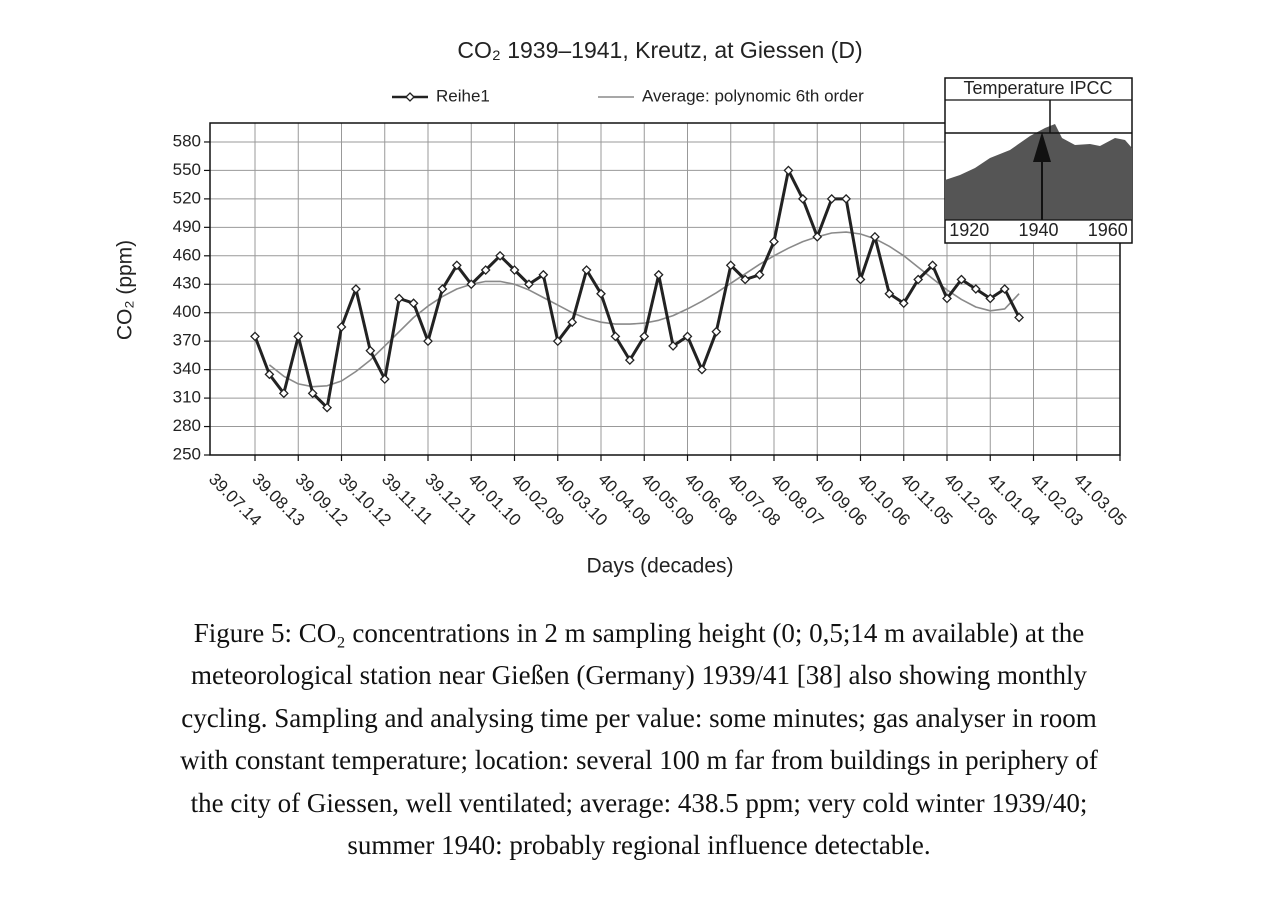  What do you see at coordinates (1037, 88) in the screenshot?
I see `inset-title: Temperature IPCC` at bounding box center [1037, 88].